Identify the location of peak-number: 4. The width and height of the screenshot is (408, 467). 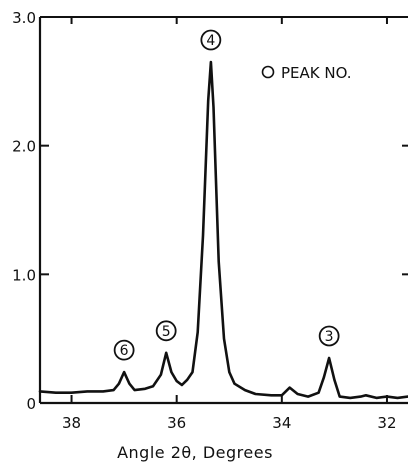
(210, 41).